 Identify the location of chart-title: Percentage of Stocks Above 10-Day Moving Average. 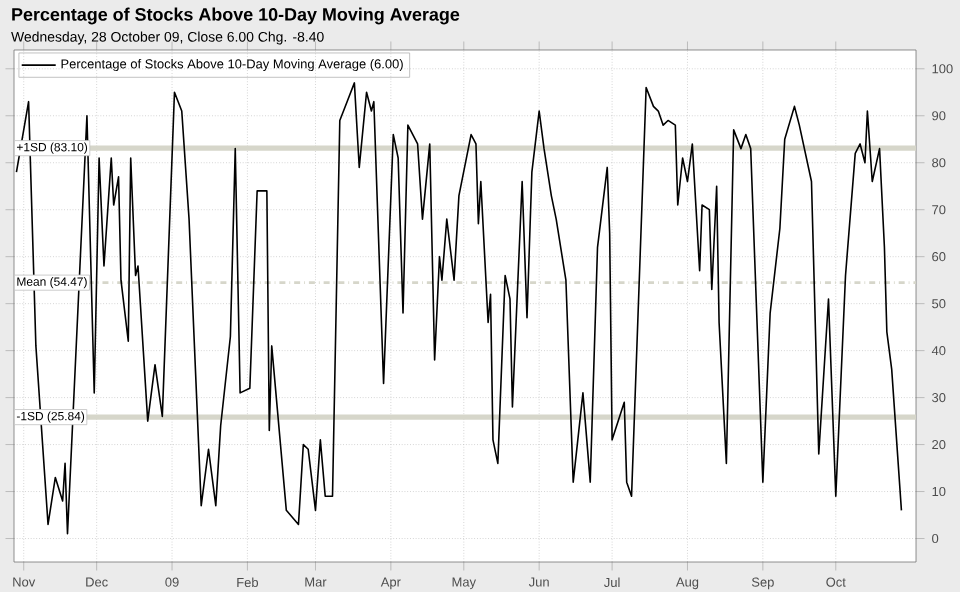
(236, 16).